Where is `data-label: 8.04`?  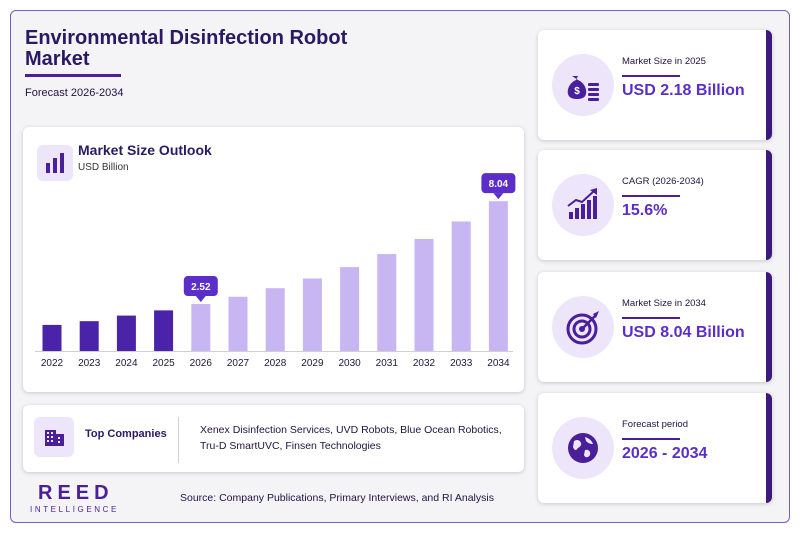 data-label: 8.04 is located at coordinates (499, 184).